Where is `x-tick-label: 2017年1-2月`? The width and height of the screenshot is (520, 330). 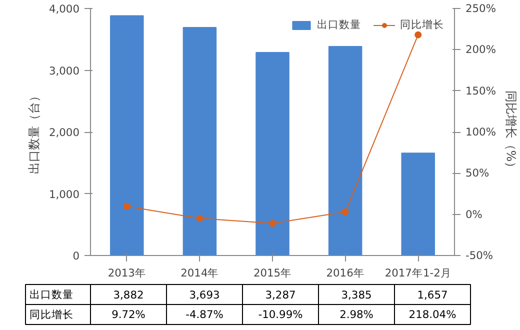
x-tick-label: 2017年1-2月 is located at coordinates (418, 273).